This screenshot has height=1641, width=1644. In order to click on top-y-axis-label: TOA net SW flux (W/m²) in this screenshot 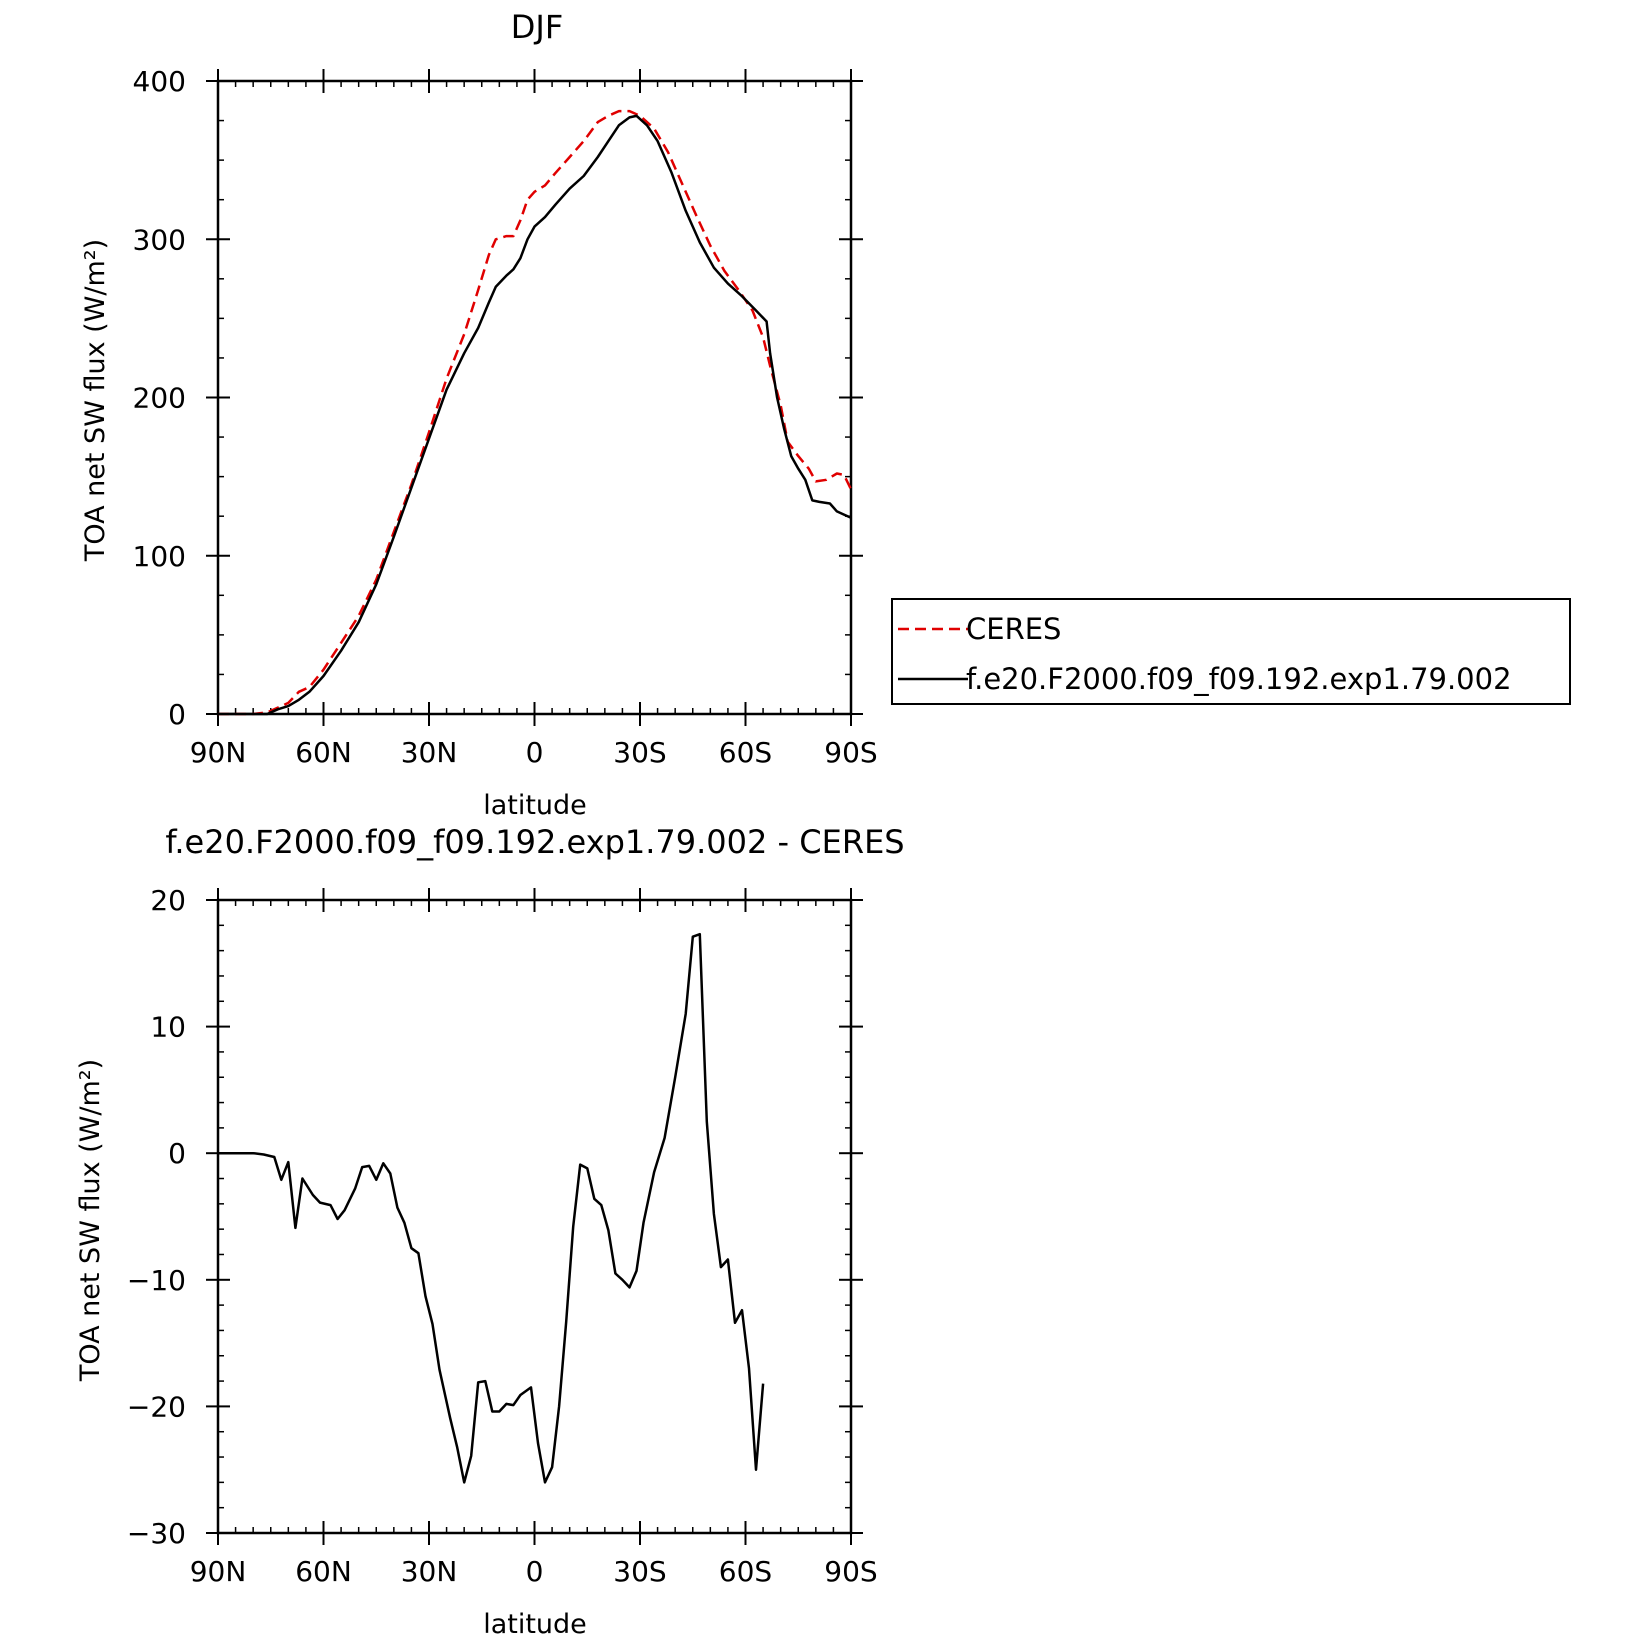, I will do `click(95, 400)`.